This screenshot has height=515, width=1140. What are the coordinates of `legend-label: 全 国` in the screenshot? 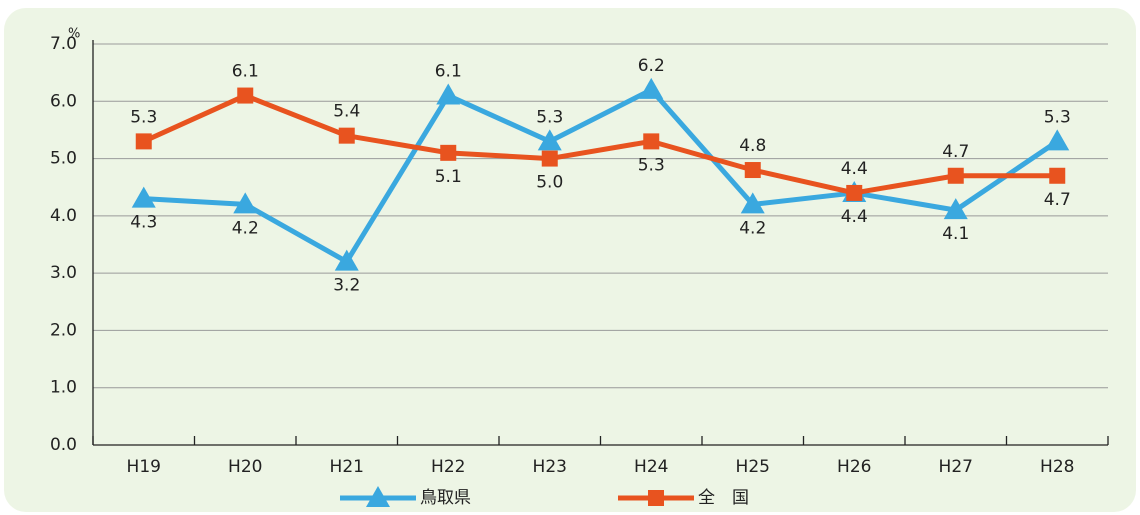 It's located at (723, 498).